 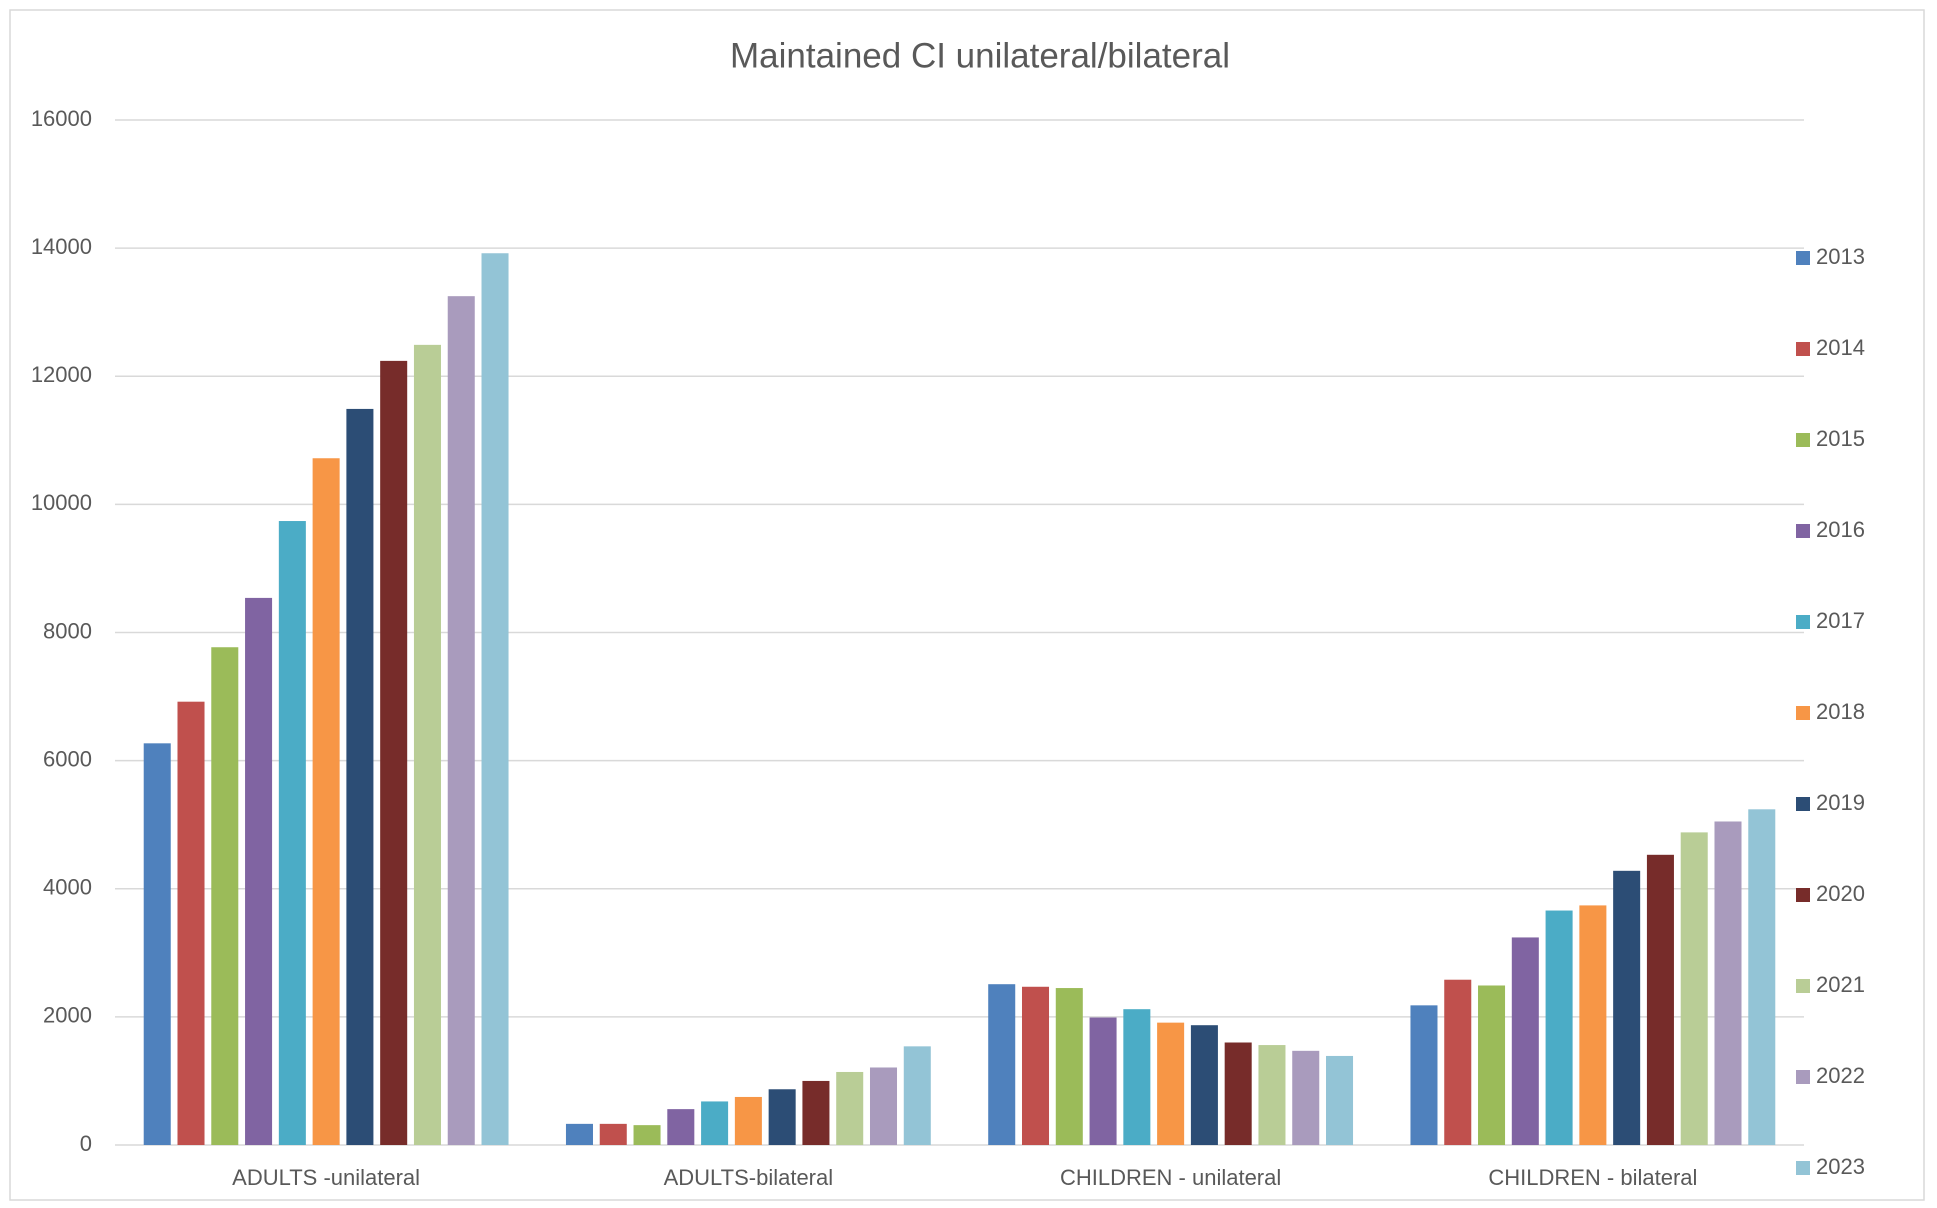 What do you see at coordinates (67, 630) in the screenshot?
I see `y-tick-label: 8000` at bounding box center [67, 630].